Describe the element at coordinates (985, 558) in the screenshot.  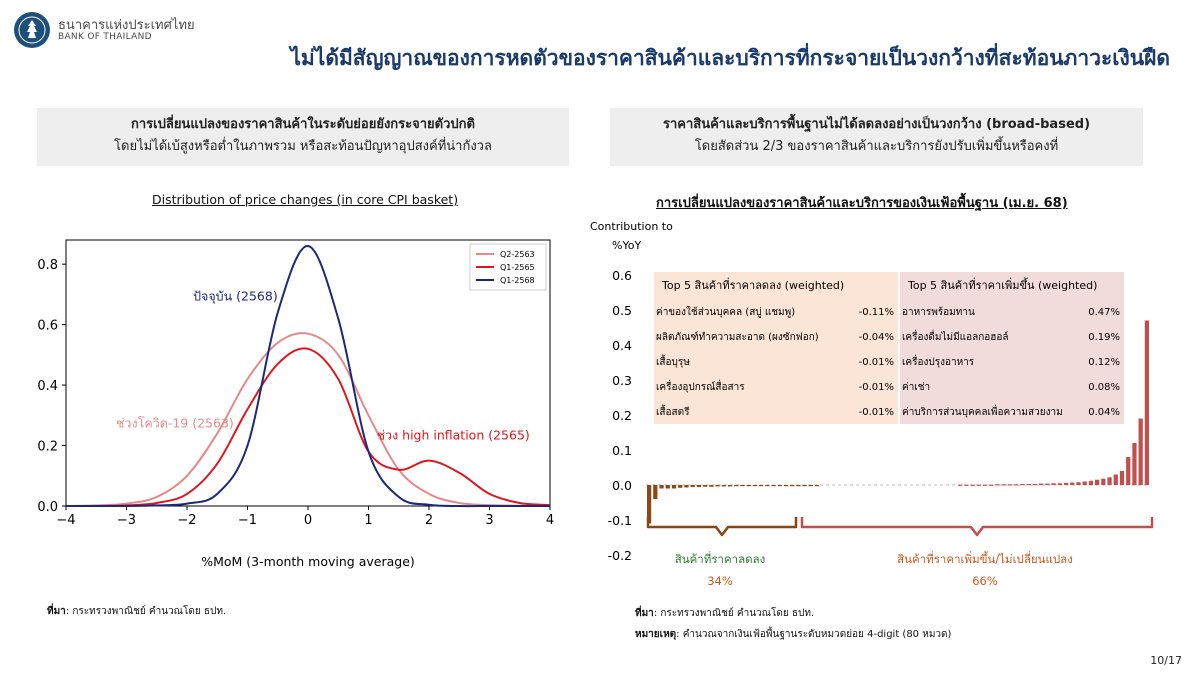
I see `group-label-increasing: สินค้าที่ราคาเพิ่มขึ้น/ไม่เปลี่ยนแปลง` at that location.